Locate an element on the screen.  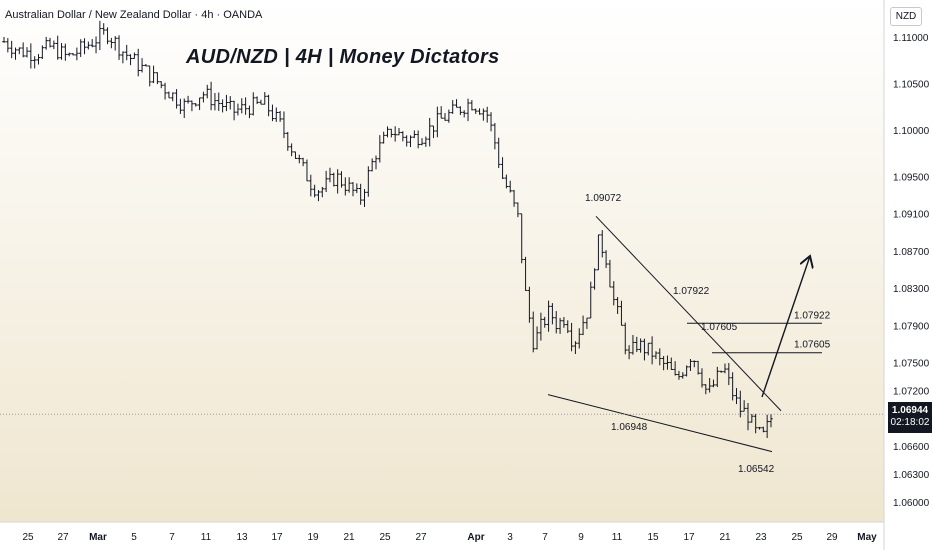
breakout-arrow is located at coordinates (785, 327).